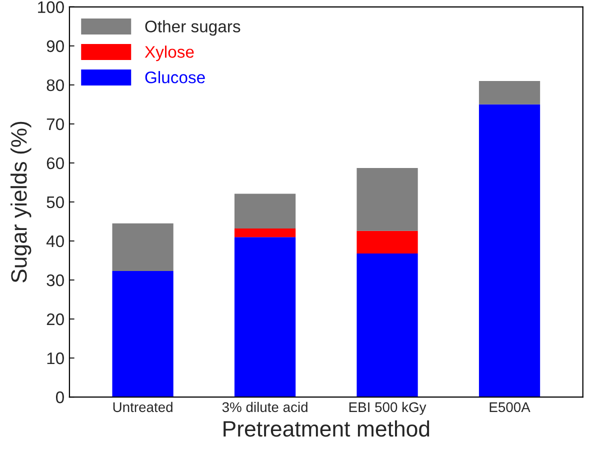  Describe the element at coordinates (60, 397) in the screenshot. I see `y-tick-label: 0` at that location.